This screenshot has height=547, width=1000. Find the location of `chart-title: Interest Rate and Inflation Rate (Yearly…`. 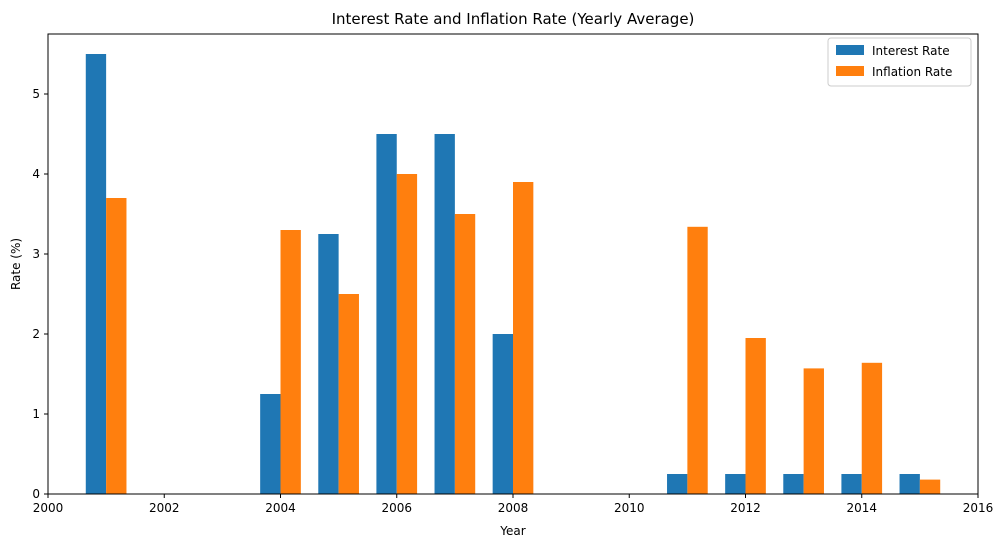

chart-title: Interest Rate and Inflation Rate (Yearly… is located at coordinates (513, 19).